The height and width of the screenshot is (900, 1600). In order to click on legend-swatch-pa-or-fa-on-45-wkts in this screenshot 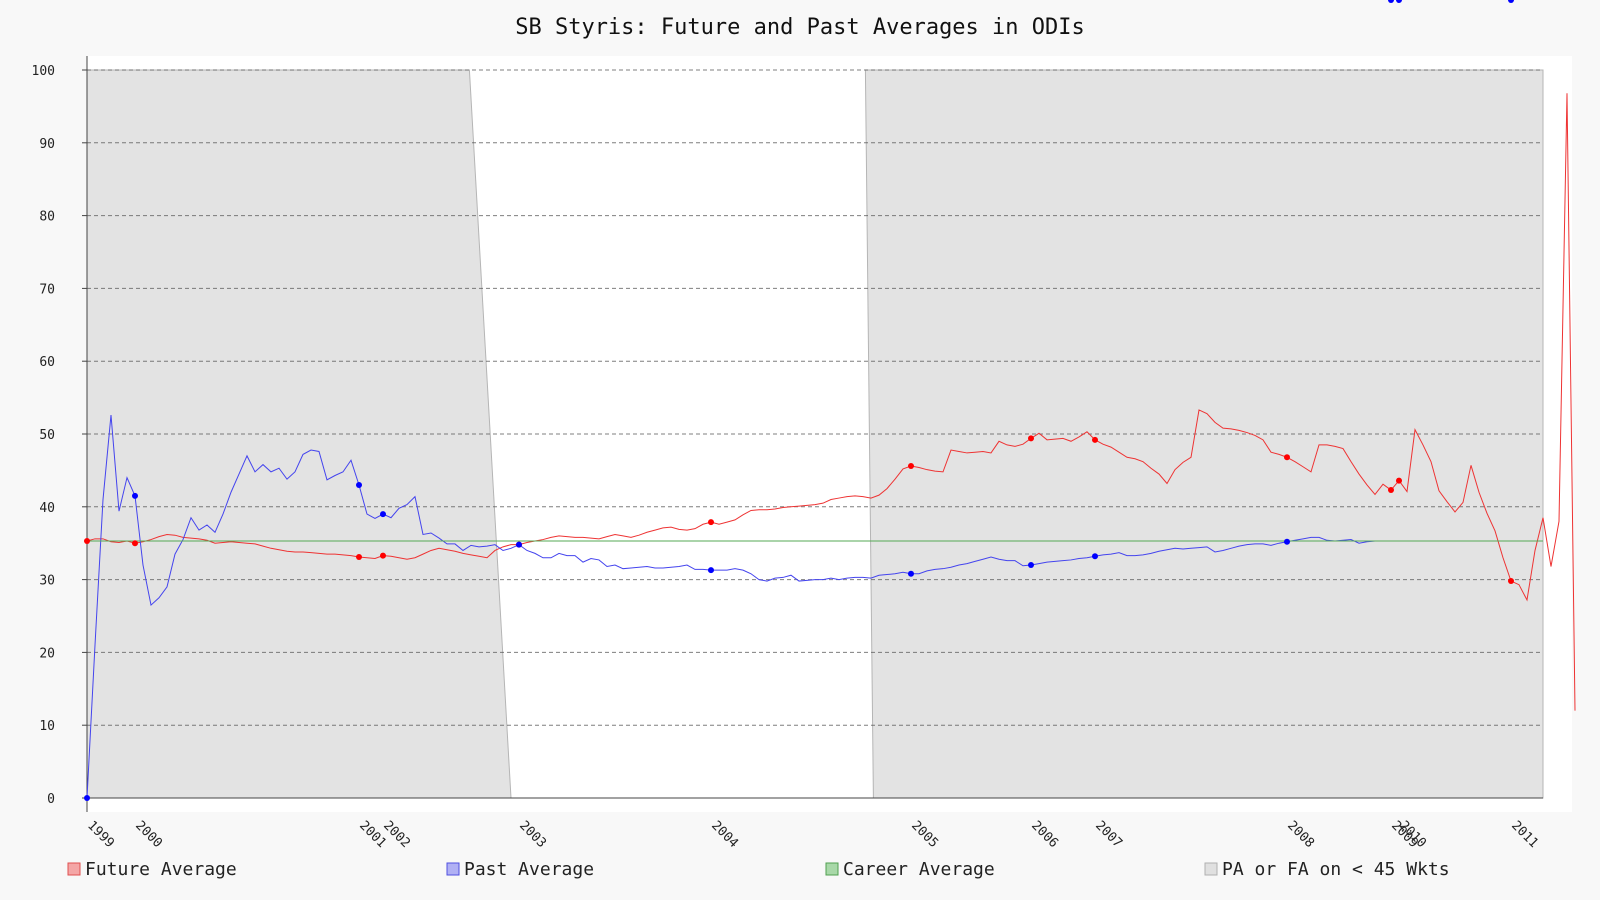, I will do `click(1211, 869)`.